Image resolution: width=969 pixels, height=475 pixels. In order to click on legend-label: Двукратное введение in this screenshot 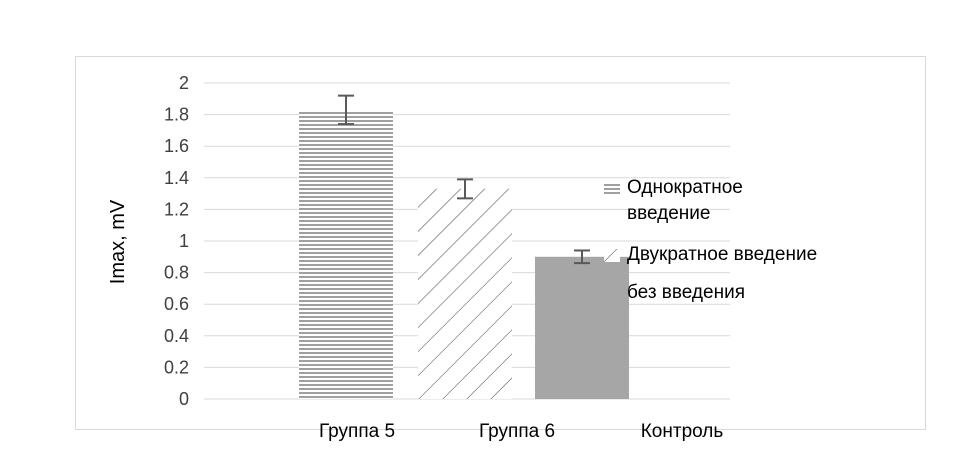, I will do `click(722, 254)`.